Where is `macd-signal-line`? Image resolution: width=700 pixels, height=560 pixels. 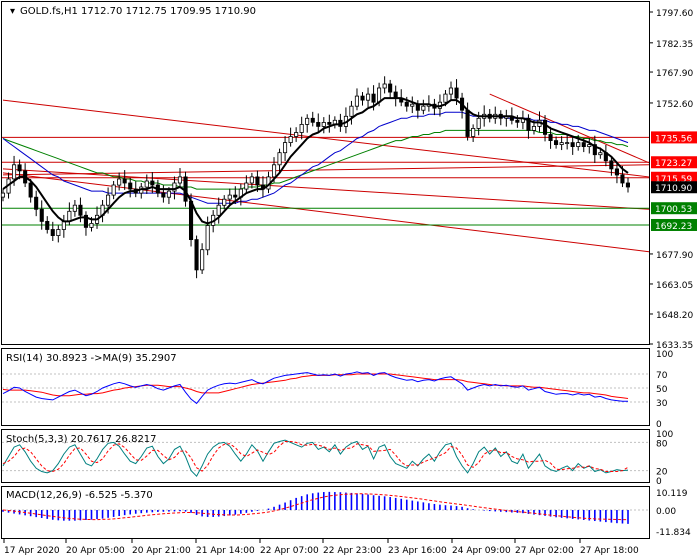
macd-signal-line is located at coordinates (315, 507).